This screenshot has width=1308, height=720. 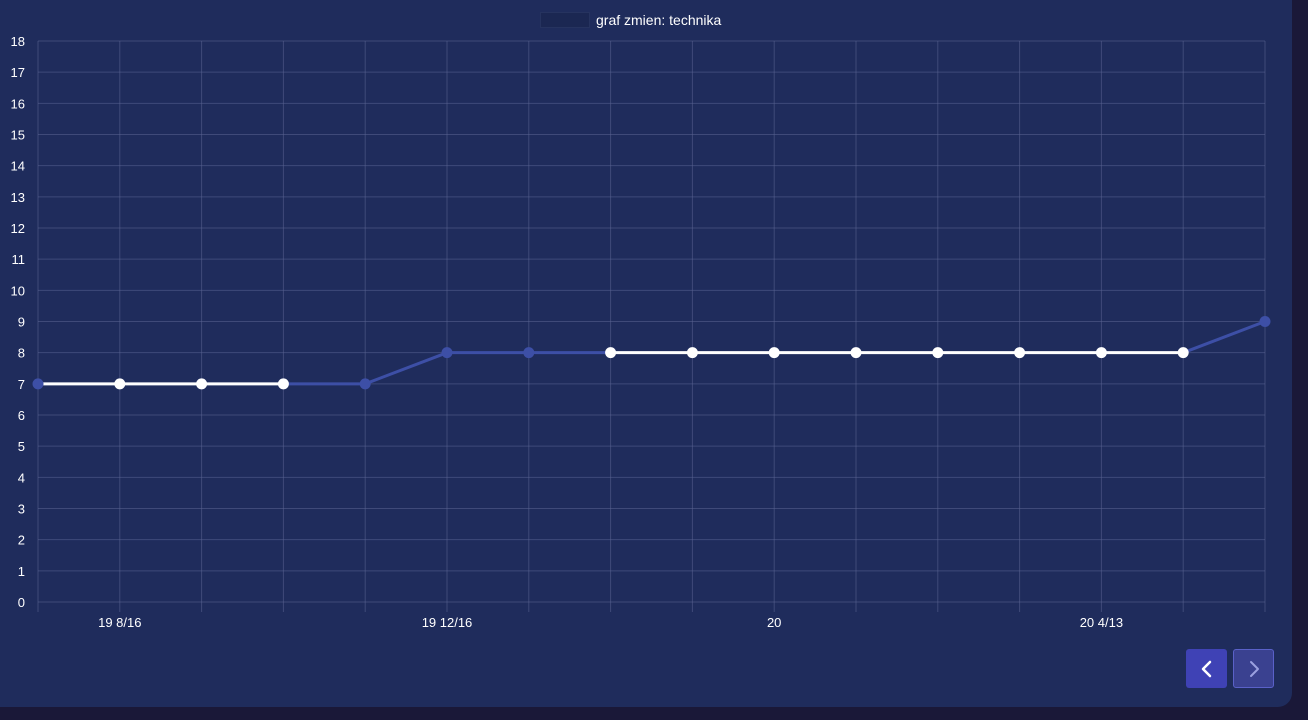 I want to click on chevron-left-icon, so click(x=1206, y=668).